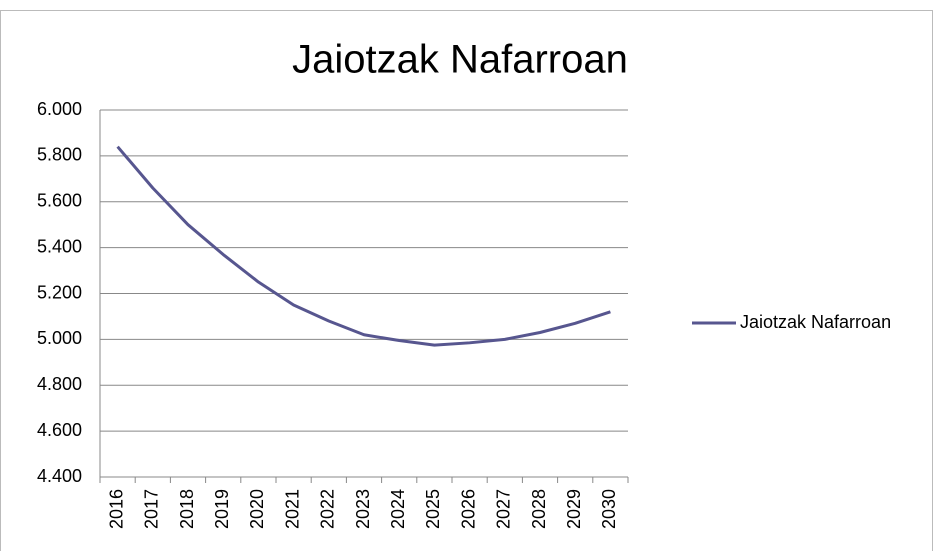 This screenshot has width=934, height=551. I want to click on legend-label: Jaiotzak Nafarroan, so click(815, 322).